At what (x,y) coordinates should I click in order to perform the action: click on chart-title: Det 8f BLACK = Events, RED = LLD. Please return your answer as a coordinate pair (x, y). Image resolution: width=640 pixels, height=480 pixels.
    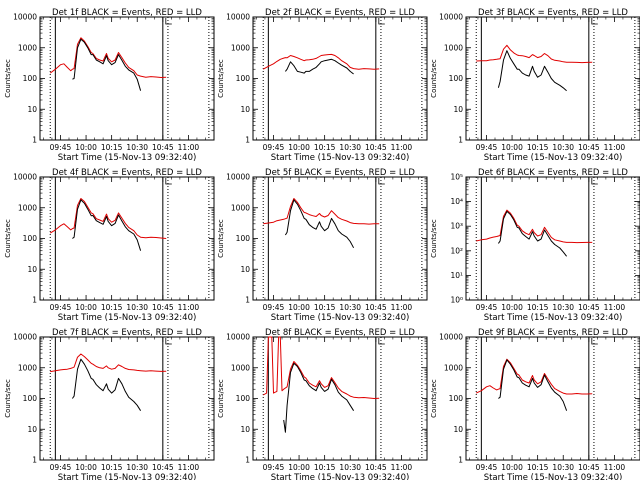
    Looking at the image, I should click on (340, 333).